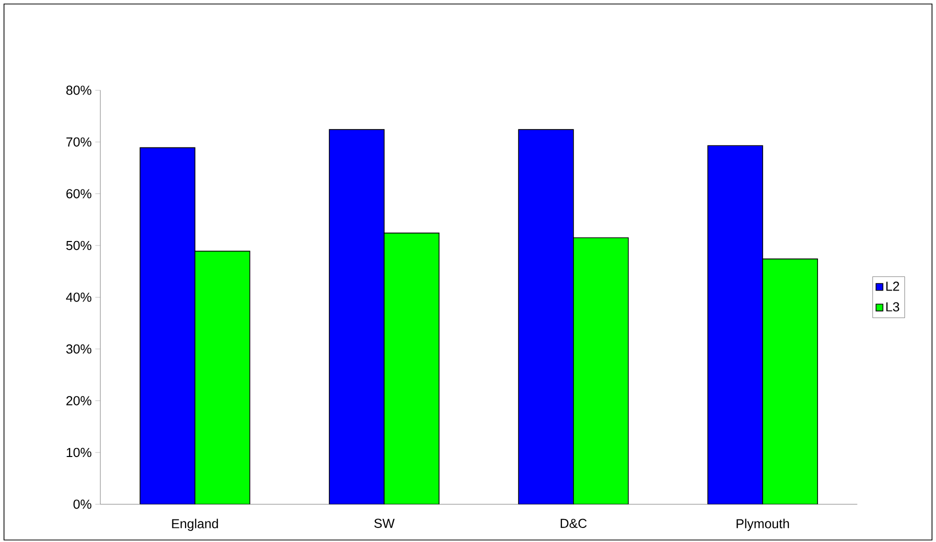  I want to click on legend-label: L2, so click(893, 286).